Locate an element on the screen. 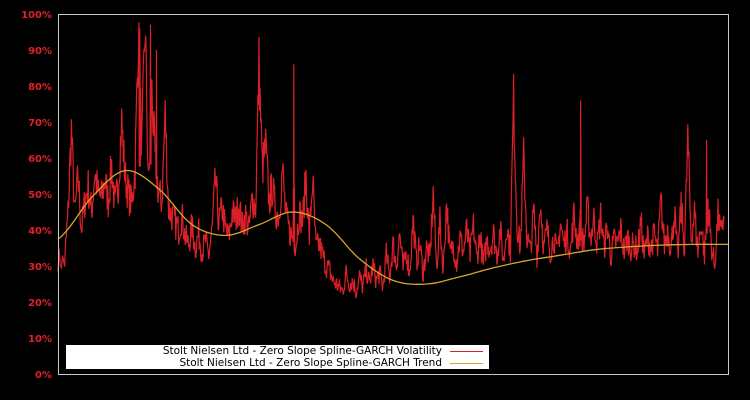 This screenshot has width=750, height=400. y-tick-label: 60% is located at coordinates (40, 159).